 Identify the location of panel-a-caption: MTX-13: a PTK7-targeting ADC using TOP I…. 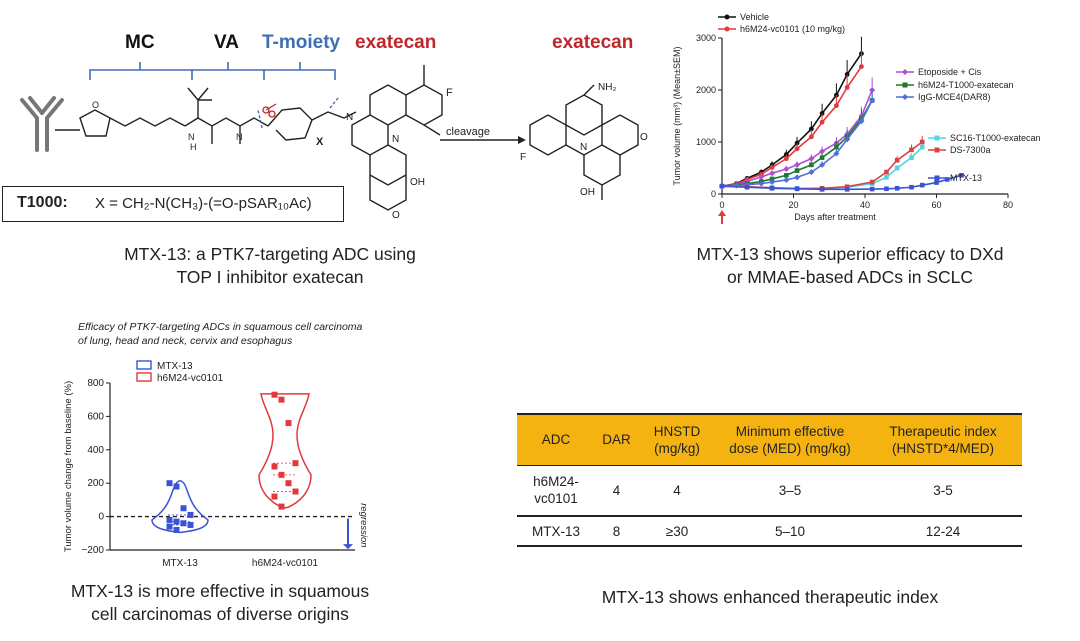
(270, 266).